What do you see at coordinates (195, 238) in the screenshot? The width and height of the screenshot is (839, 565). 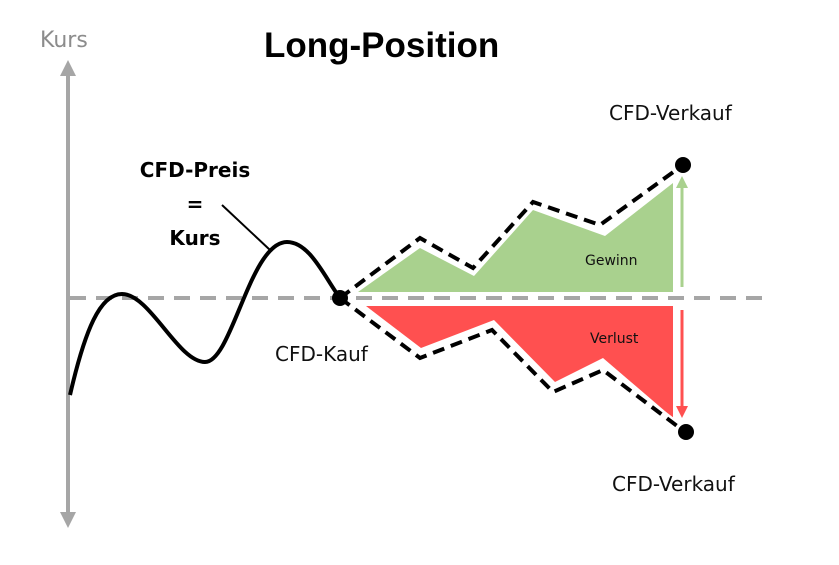 I see `price-label-line3: Kurs` at bounding box center [195, 238].